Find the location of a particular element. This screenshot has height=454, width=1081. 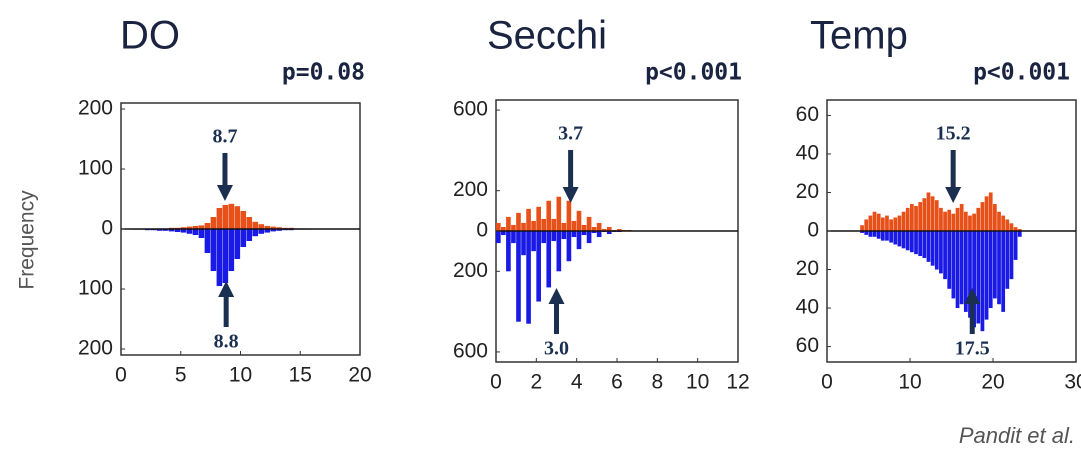

panel-title: DO is located at coordinates (150, 36).